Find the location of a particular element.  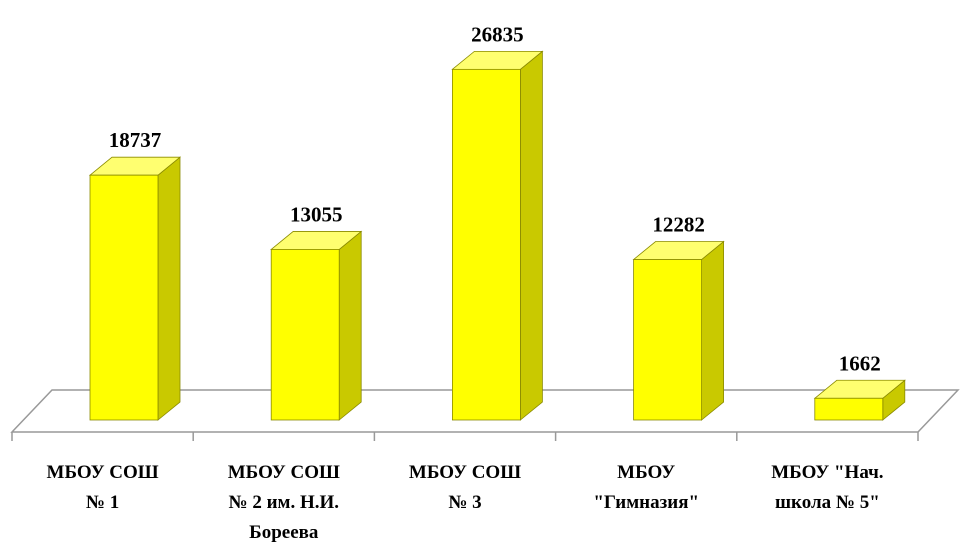

x-tick-label: МБОУ is located at coordinates (646, 472).